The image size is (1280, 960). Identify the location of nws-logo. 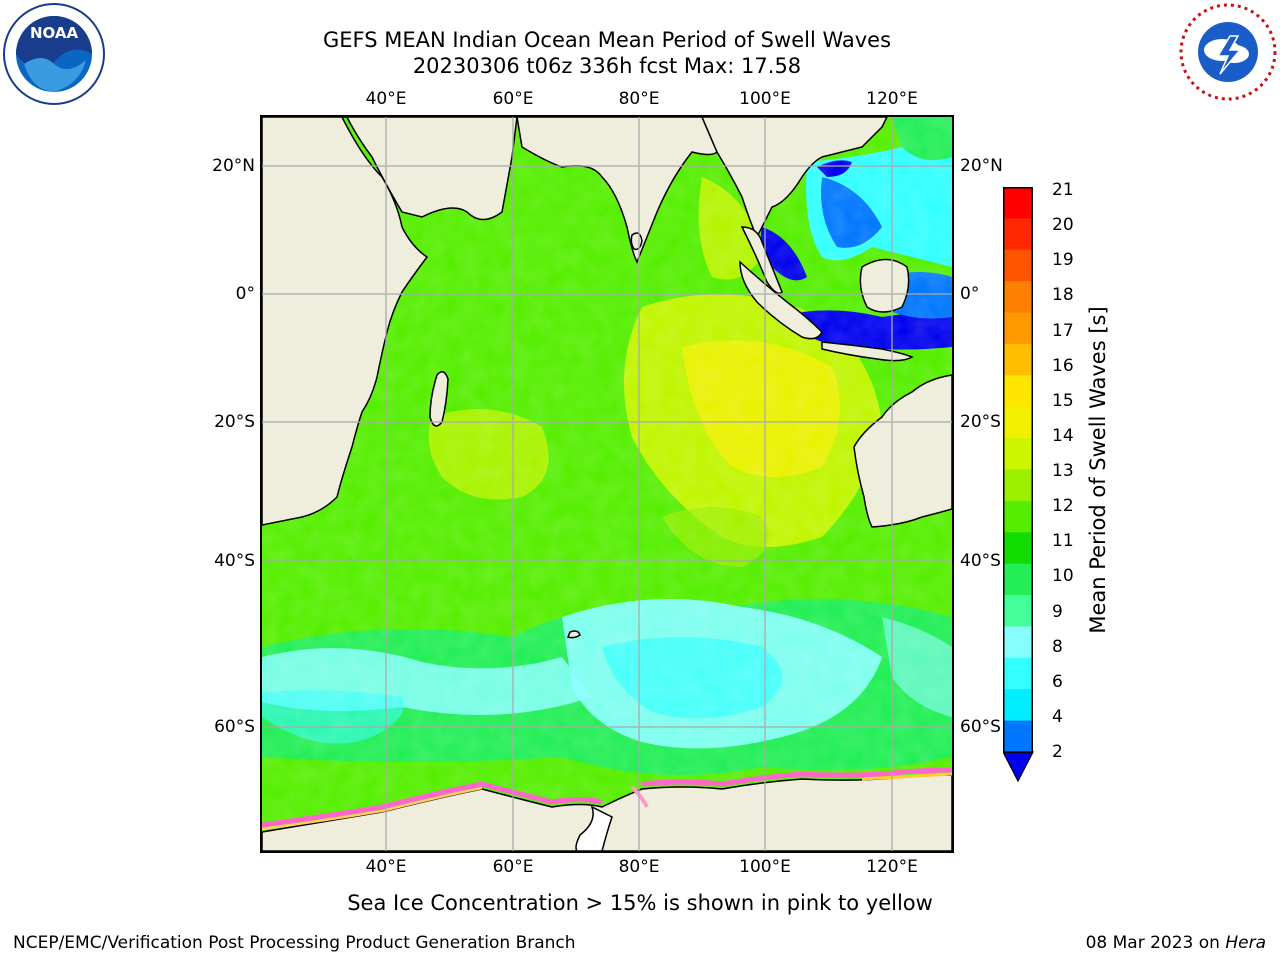
(1228, 54).